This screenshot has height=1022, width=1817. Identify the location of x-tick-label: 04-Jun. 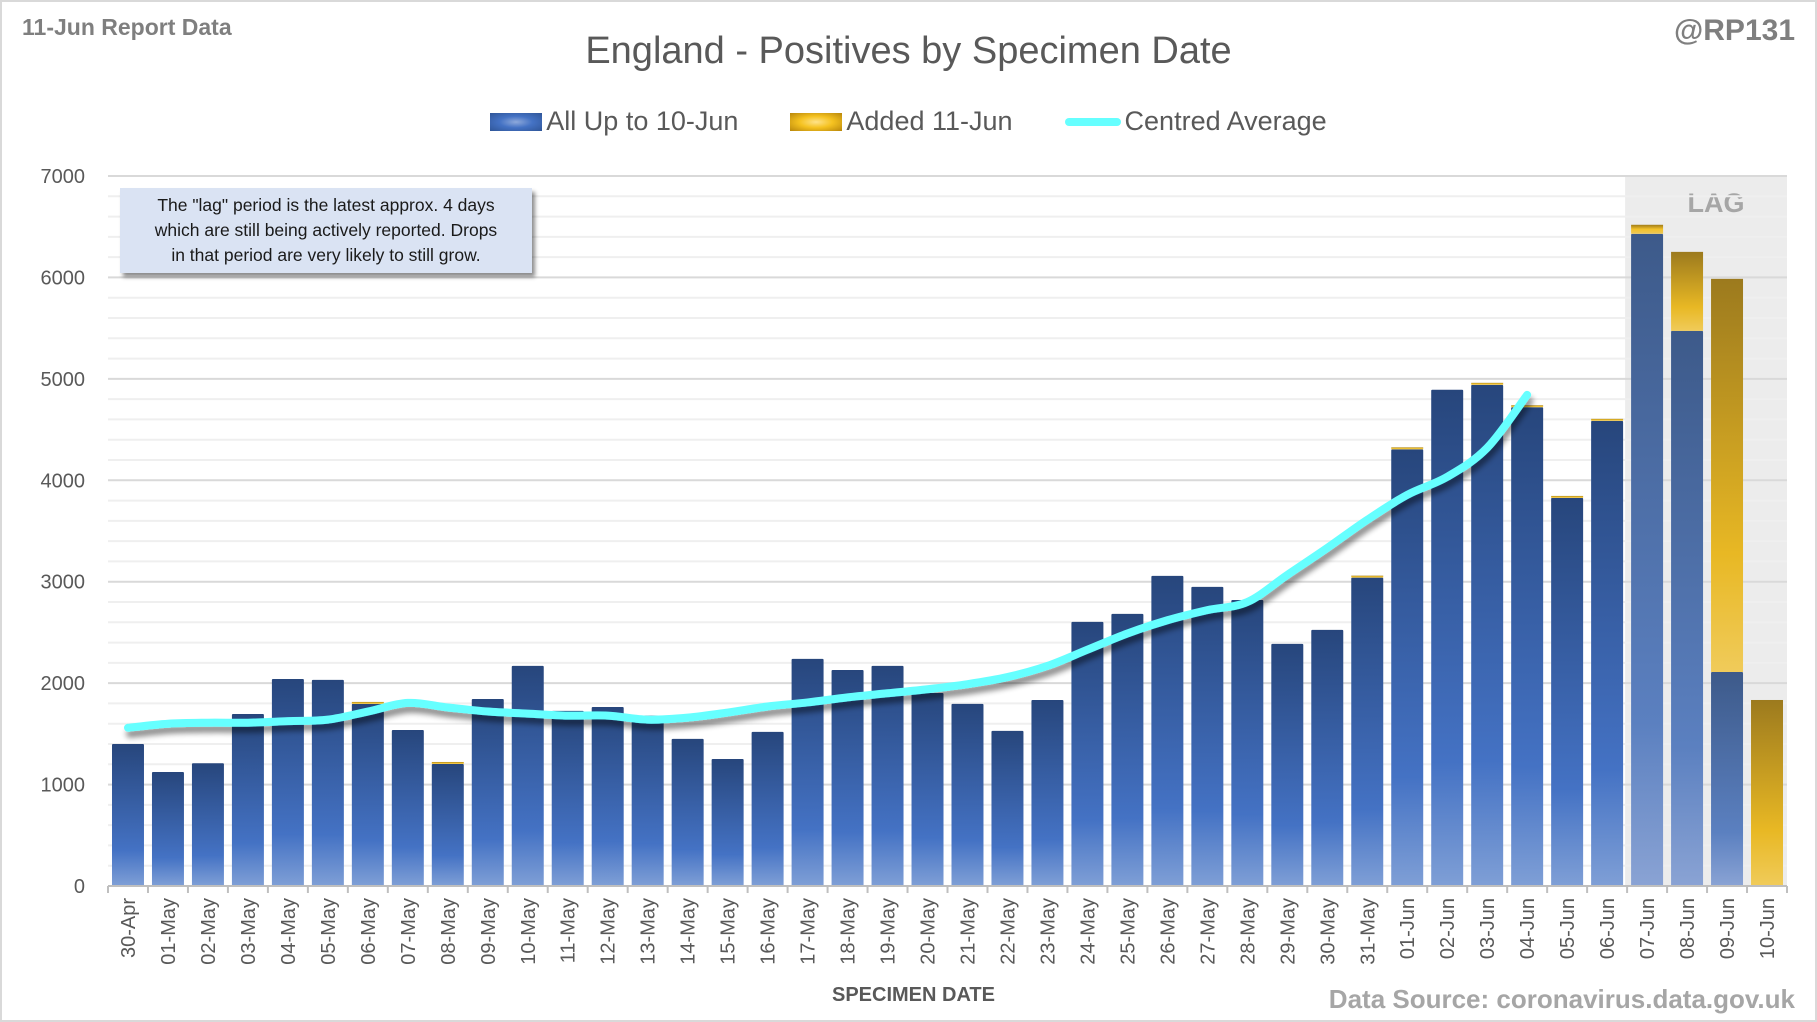
(1528, 928).